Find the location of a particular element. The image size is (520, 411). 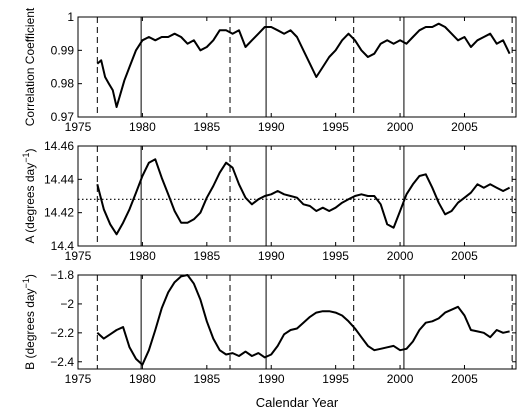

y-tick-label: 1 is located at coordinates (70, 17).